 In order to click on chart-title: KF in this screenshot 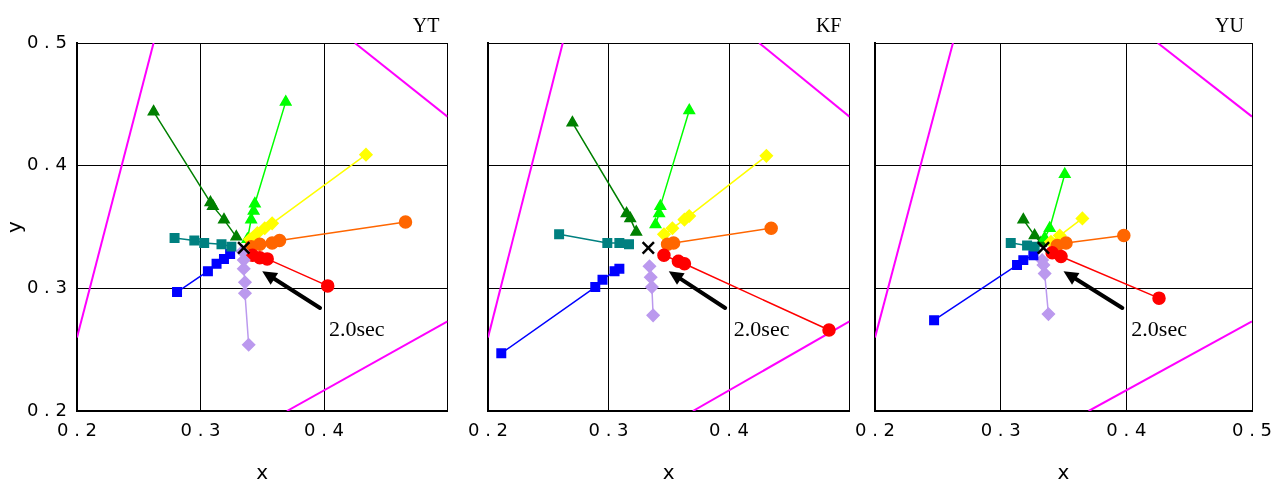, I will do `click(828, 25)`.